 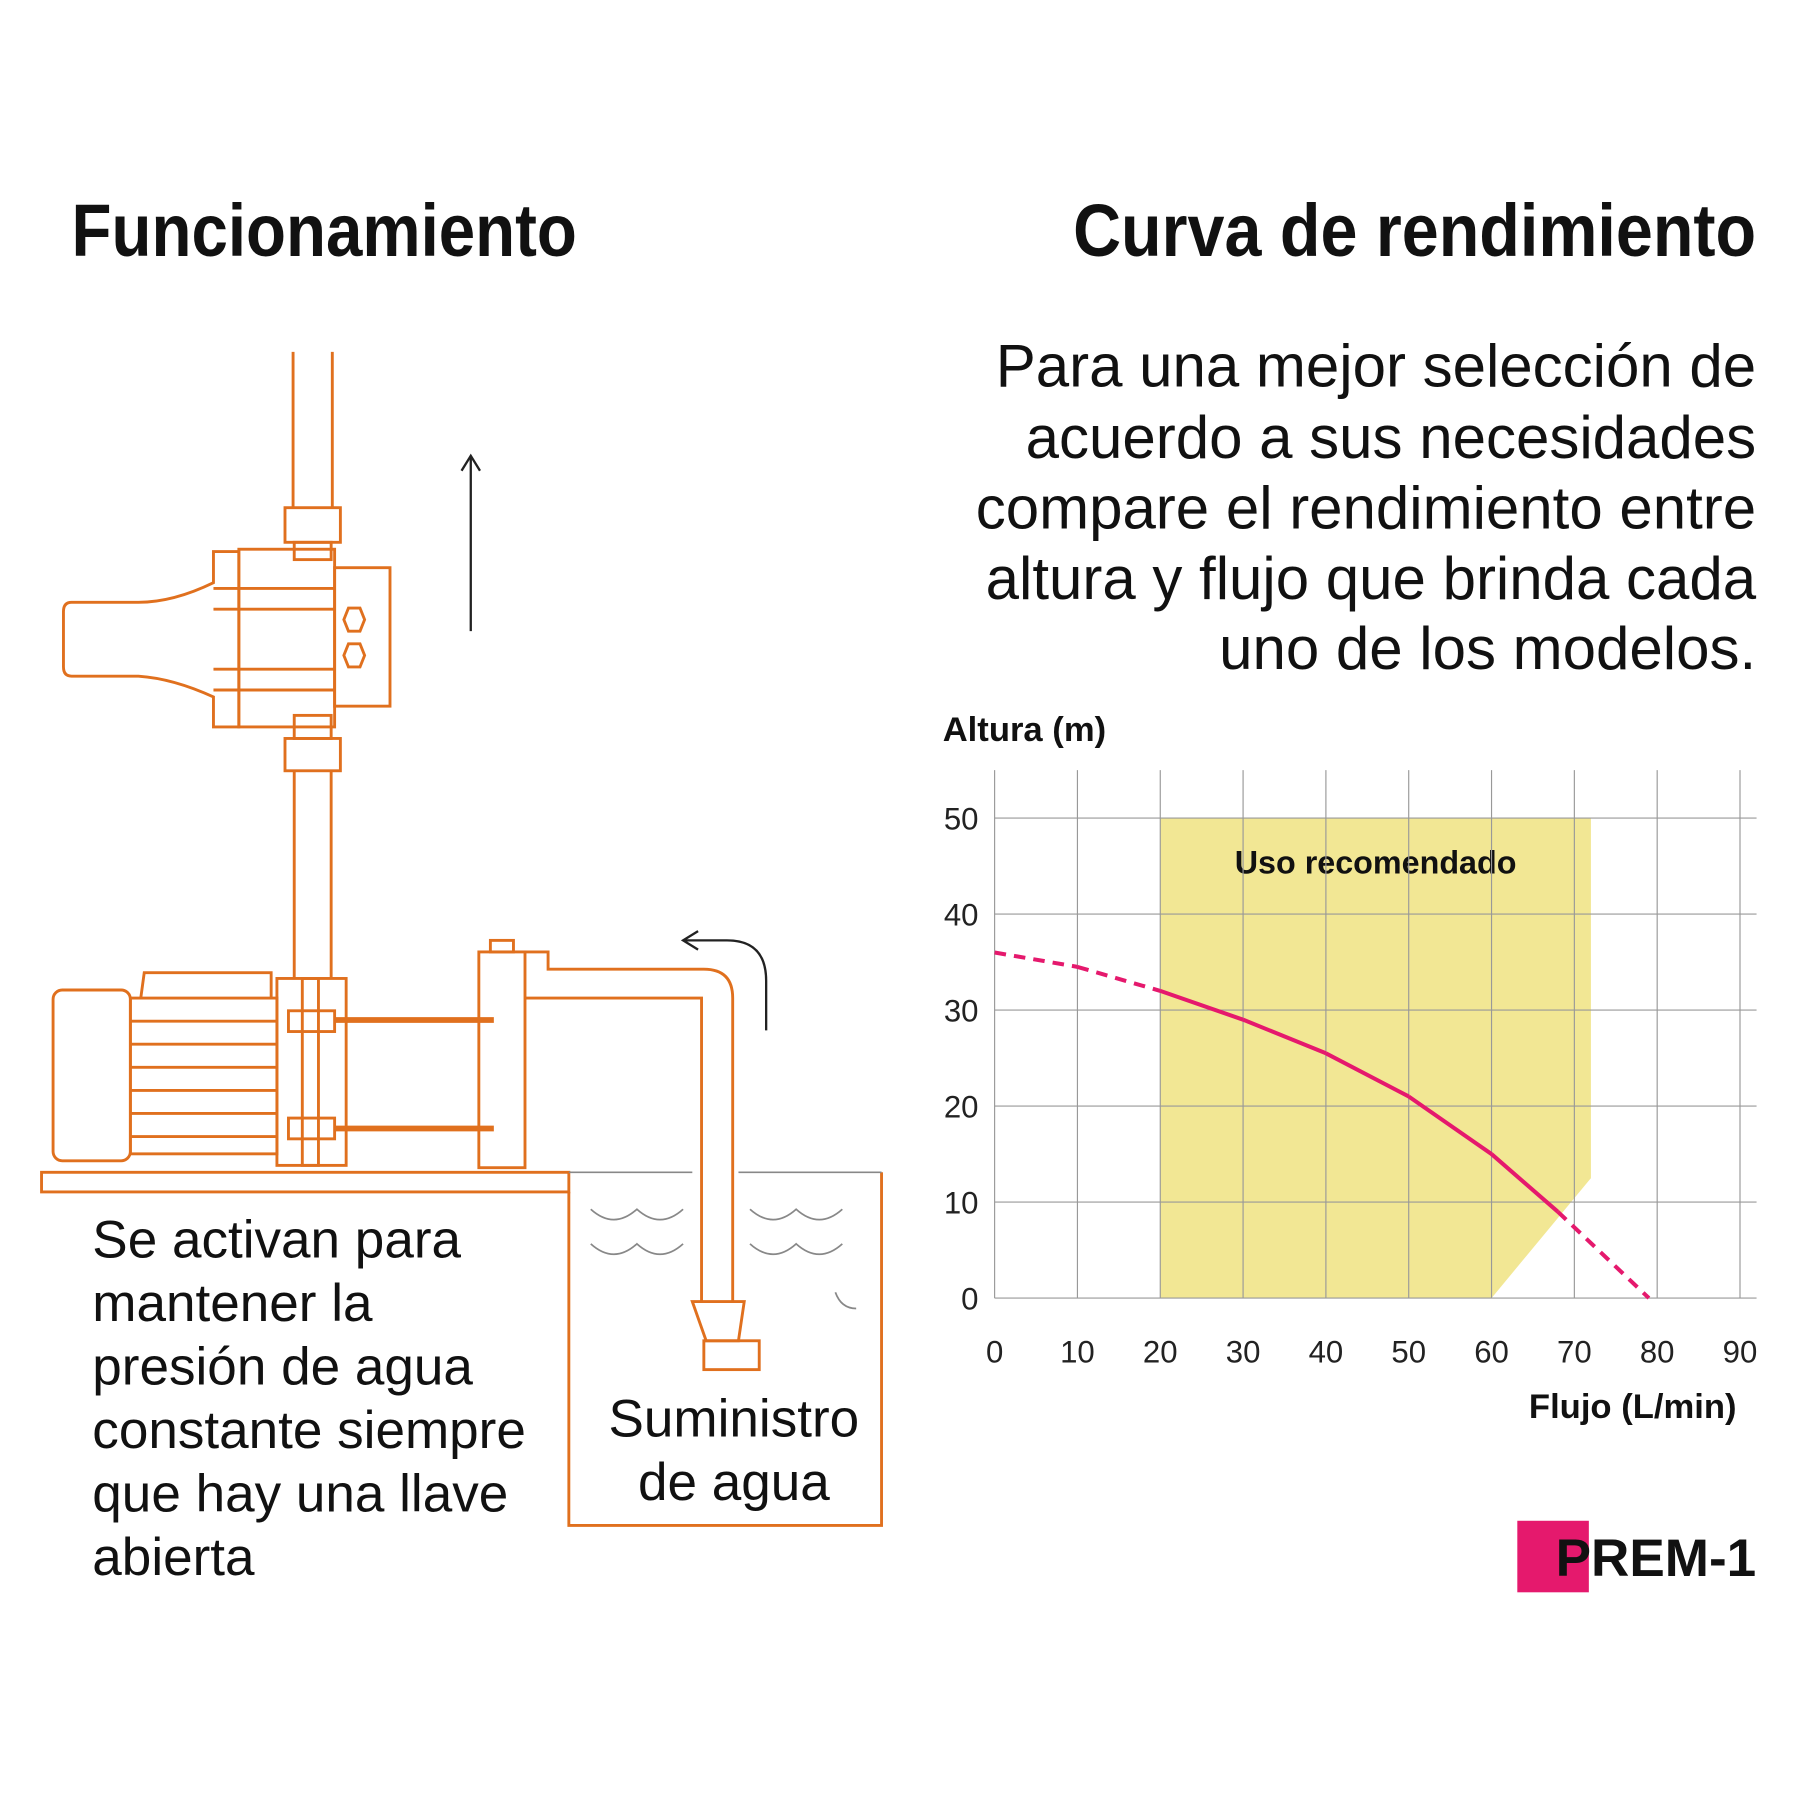 What do you see at coordinates (961, 1203) in the screenshot?
I see `y-tick-label: 10` at bounding box center [961, 1203].